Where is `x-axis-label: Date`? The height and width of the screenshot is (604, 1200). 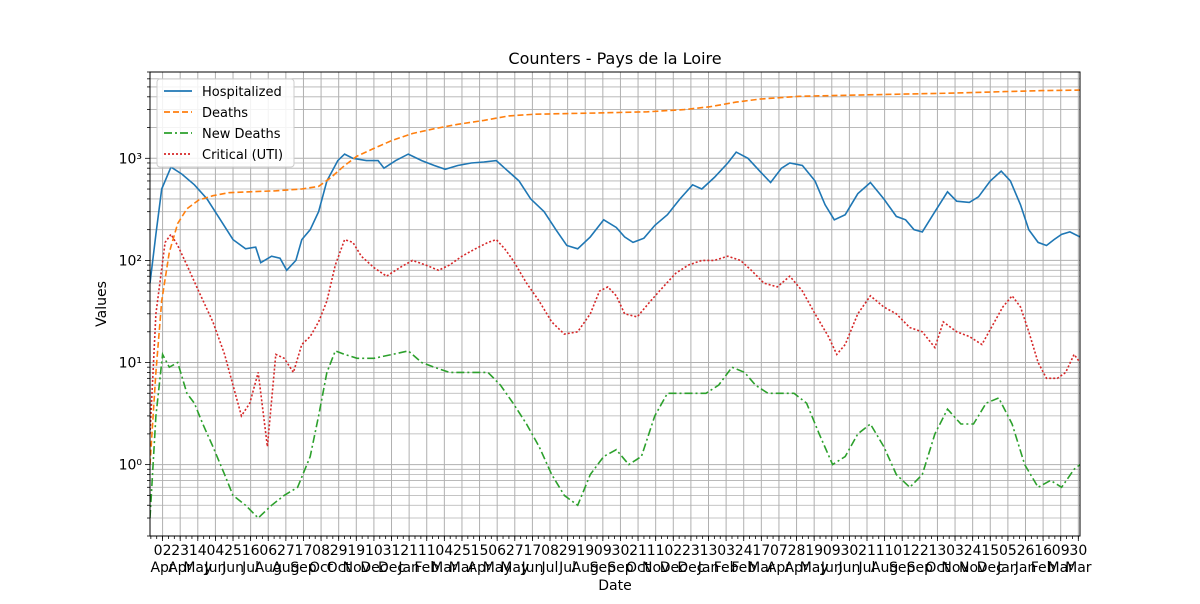 x-axis-label: Date is located at coordinates (614, 586).